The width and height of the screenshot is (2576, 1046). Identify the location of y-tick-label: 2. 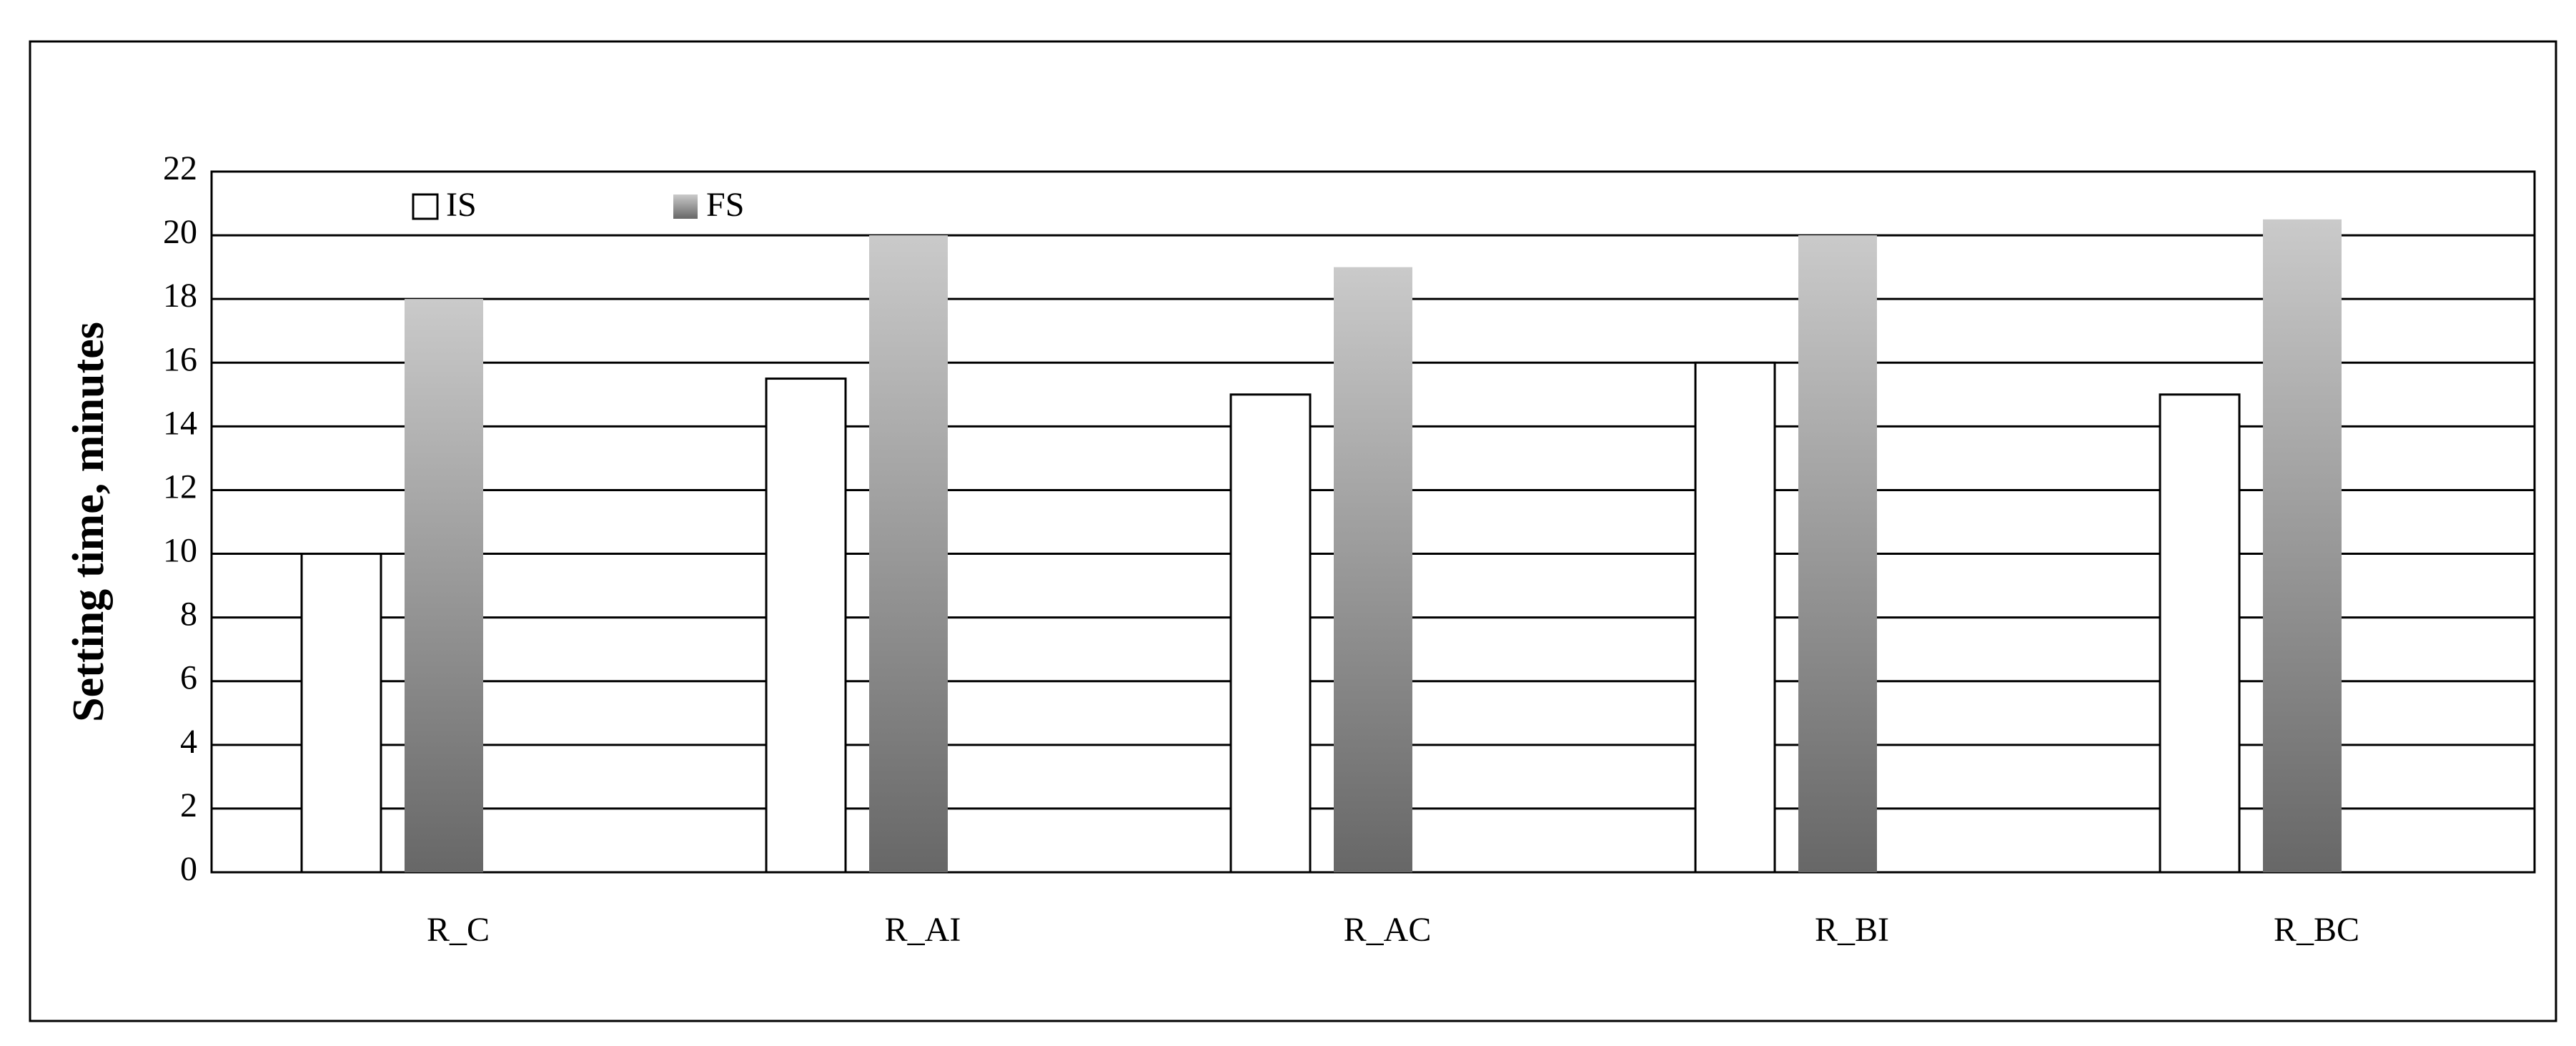
(189, 805).